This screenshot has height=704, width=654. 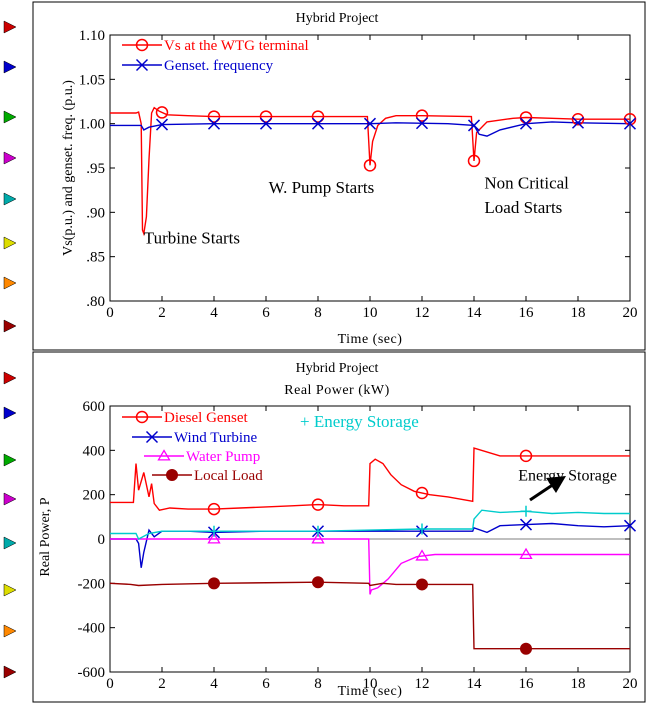 What do you see at coordinates (92, 584) in the screenshot?
I see `y-tick-label: -200` at bounding box center [92, 584].